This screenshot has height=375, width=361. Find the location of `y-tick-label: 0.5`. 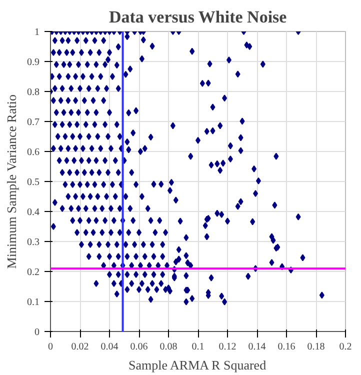

y-tick-label: 0.5 is located at coordinates (33, 182).